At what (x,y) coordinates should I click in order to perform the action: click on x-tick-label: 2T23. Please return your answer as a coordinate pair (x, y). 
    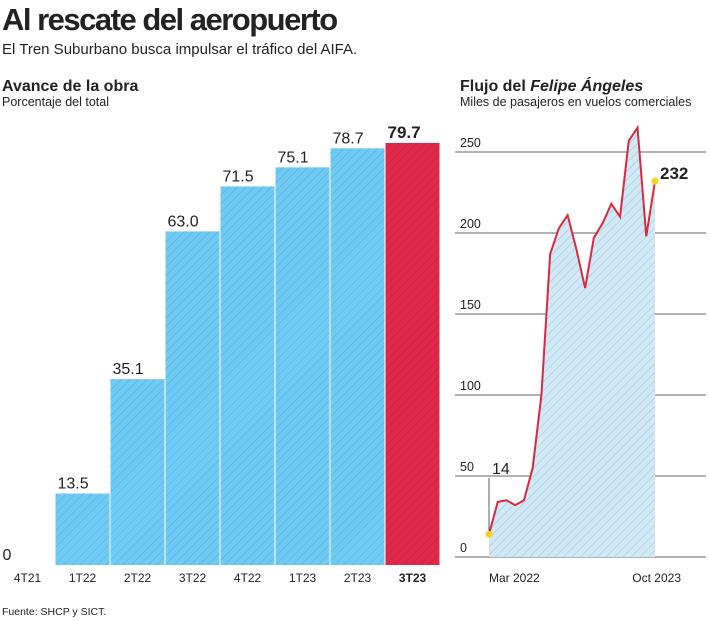
    Looking at the image, I should click on (358, 578).